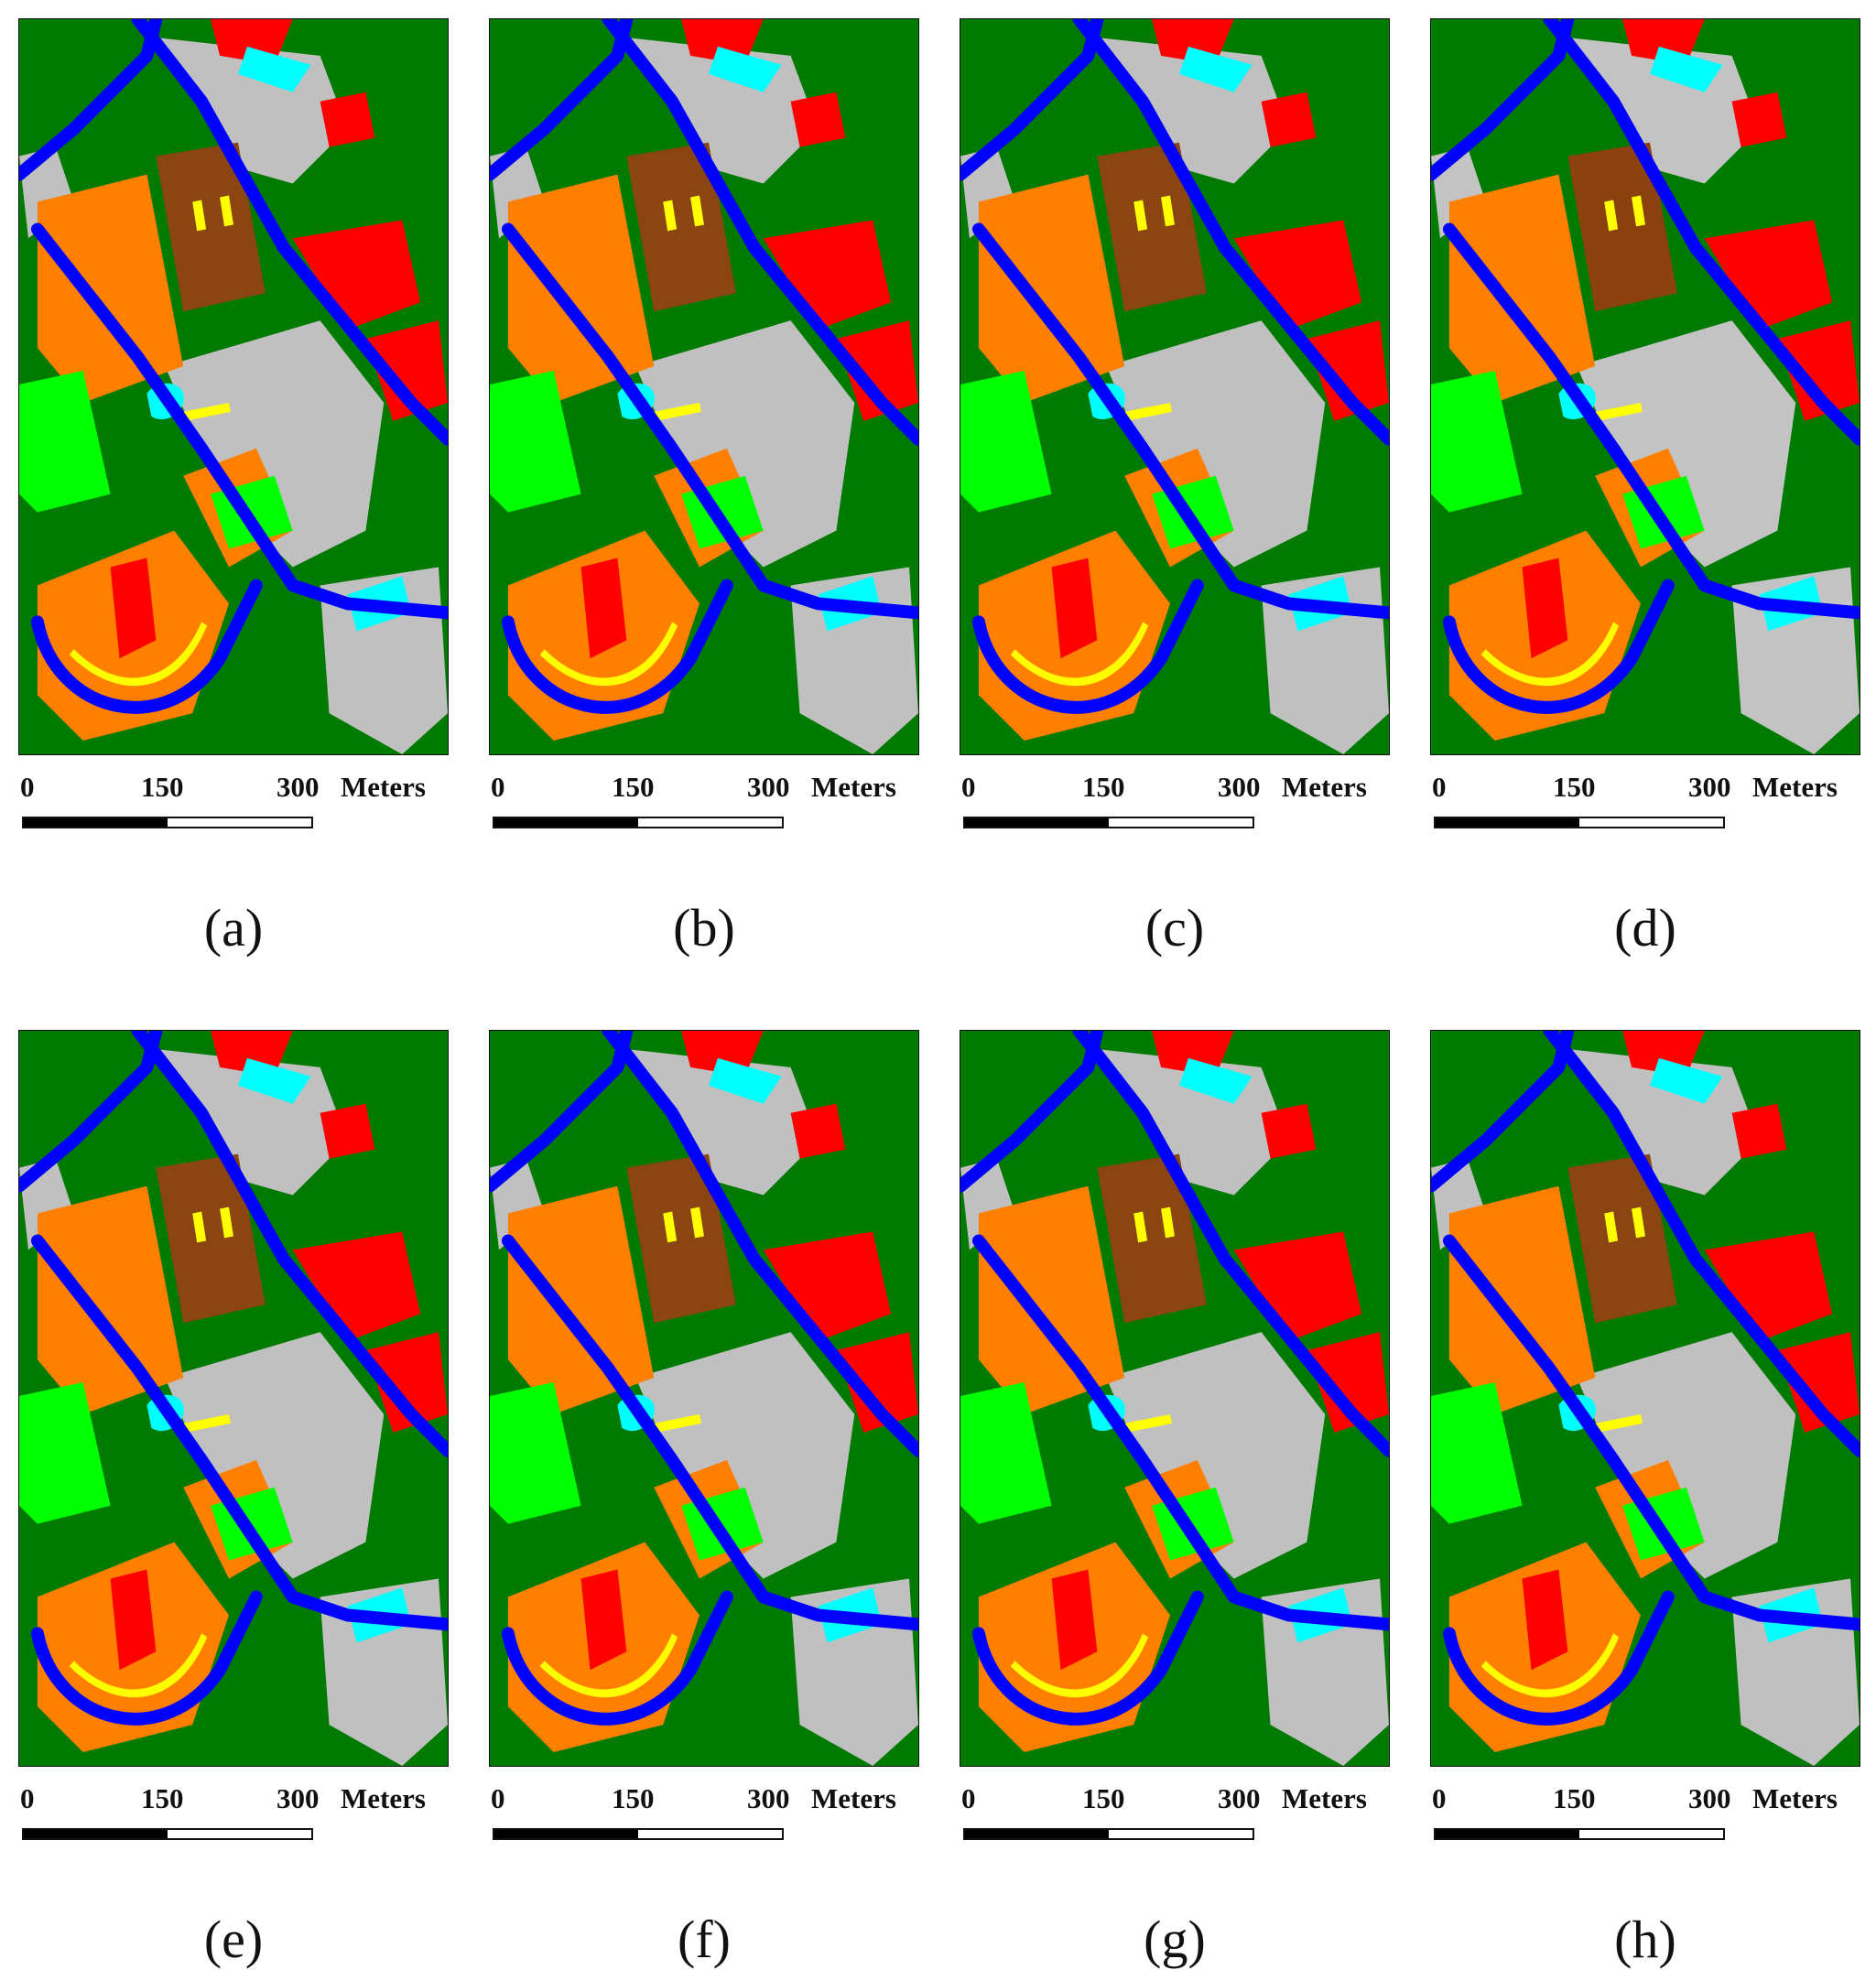 The height and width of the screenshot is (1970, 1876). I want to click on map-panel-g: 0 150 300 Meters (g), so click(1175, 1499).